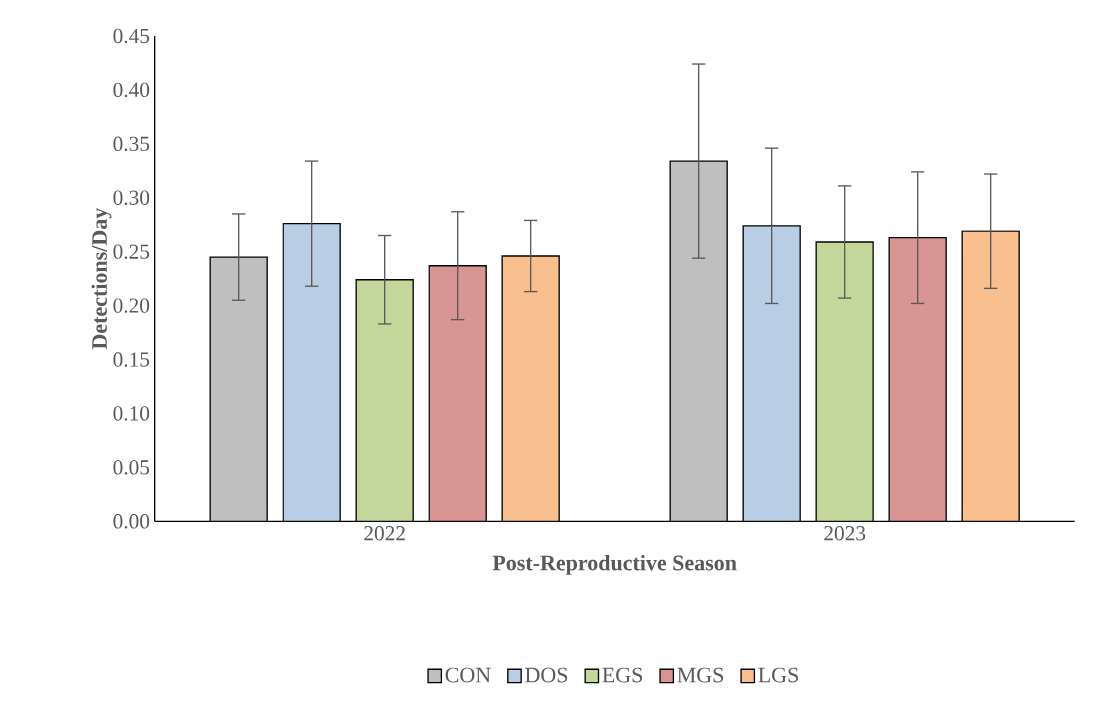 Image resolution: width=1116 pixels, height=703 pixels. What do you see at coordinates (131, 413) in the screenshot?
I see `y-tick-label: 0.10` at bounding box center [131, 413].